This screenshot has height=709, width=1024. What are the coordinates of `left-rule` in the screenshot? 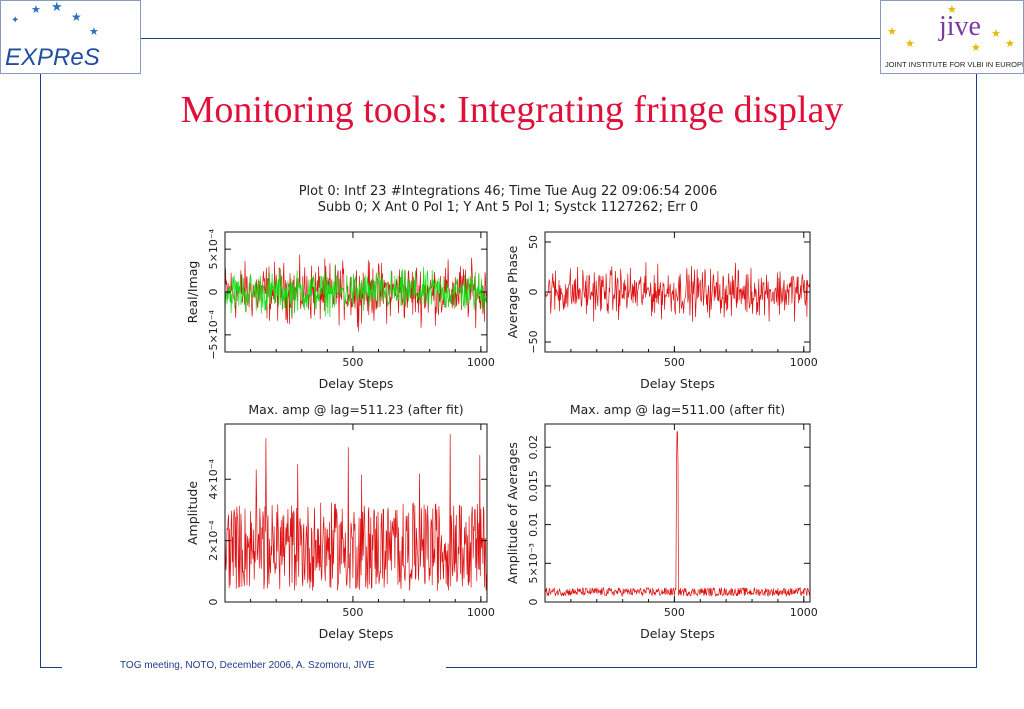 It's located at (40, 371).